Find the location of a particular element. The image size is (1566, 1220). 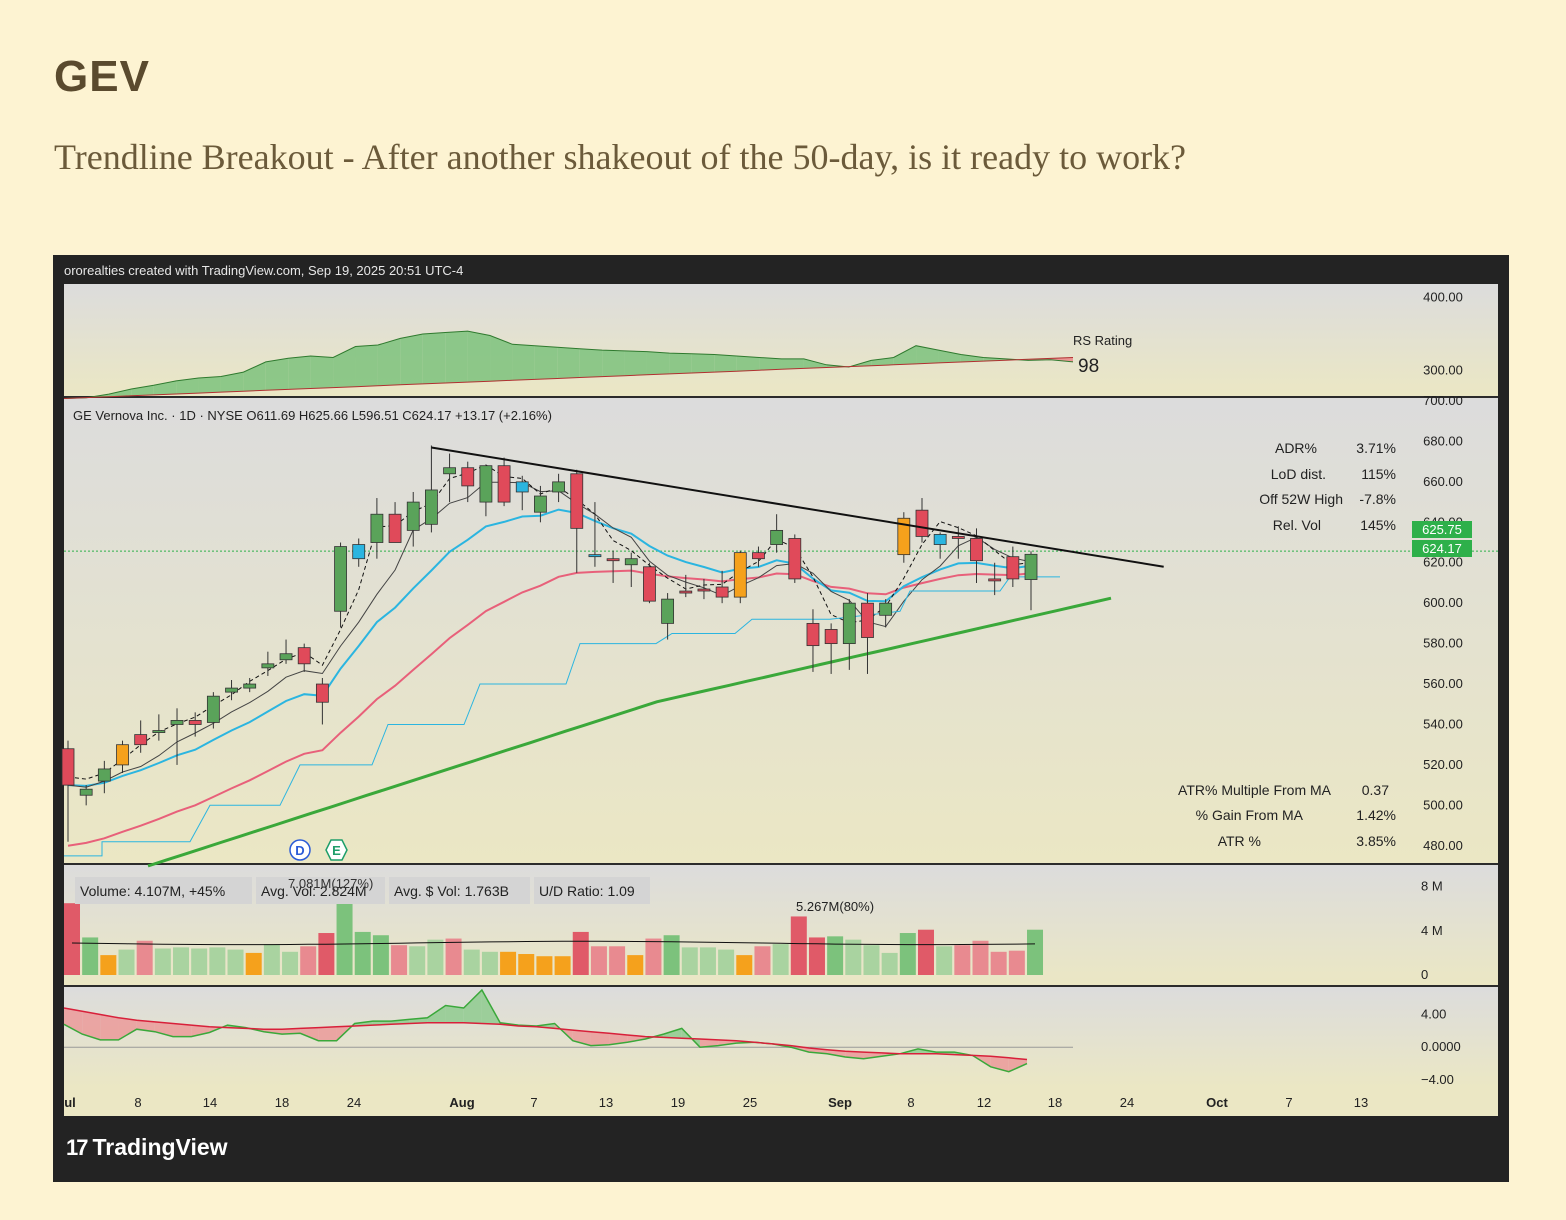

stat-value: 145% is located at coordinates (1378, 525).